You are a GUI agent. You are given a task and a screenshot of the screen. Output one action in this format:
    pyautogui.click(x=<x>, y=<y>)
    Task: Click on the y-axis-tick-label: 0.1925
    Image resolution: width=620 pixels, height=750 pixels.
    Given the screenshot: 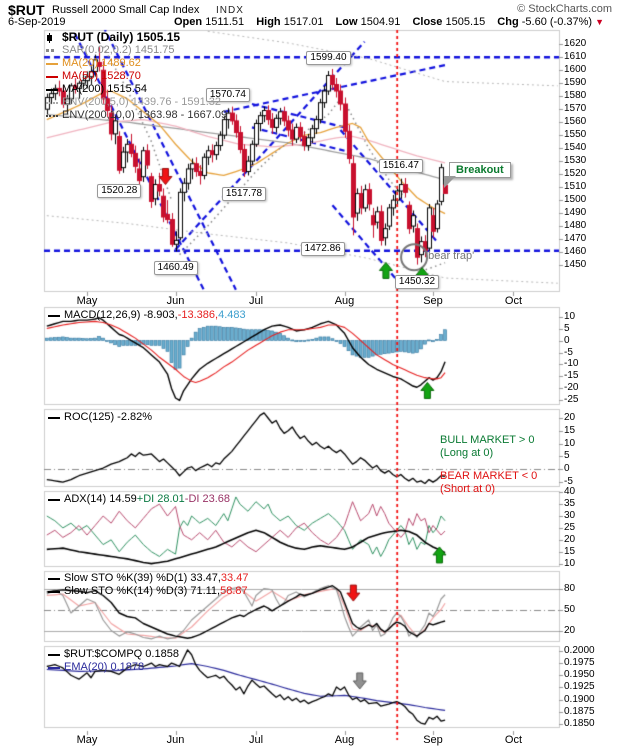 What is the action you would take?
    pyautogui.click(x=579, y=687)
    